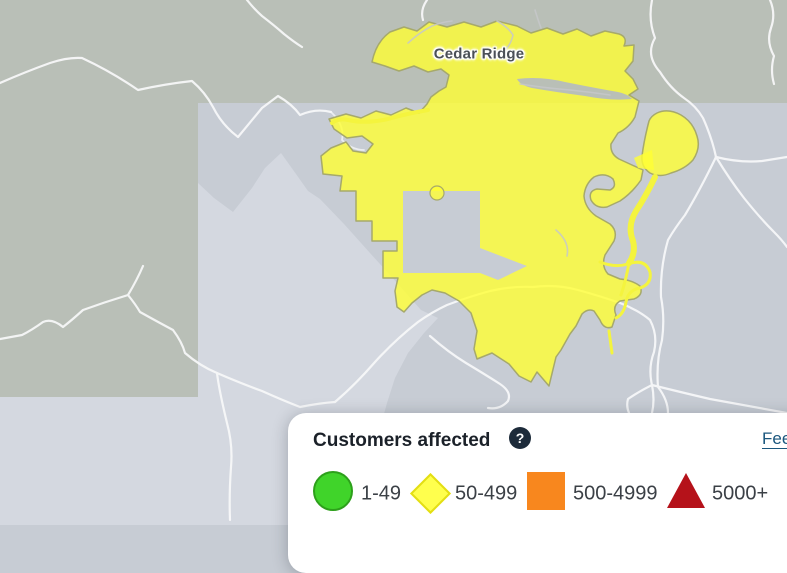 This screenshot has height=573, width=787. Describe the element at coordinates (615, 493) in the screenshot. I see `legend-label-500-4999: 500-4999` at that location.